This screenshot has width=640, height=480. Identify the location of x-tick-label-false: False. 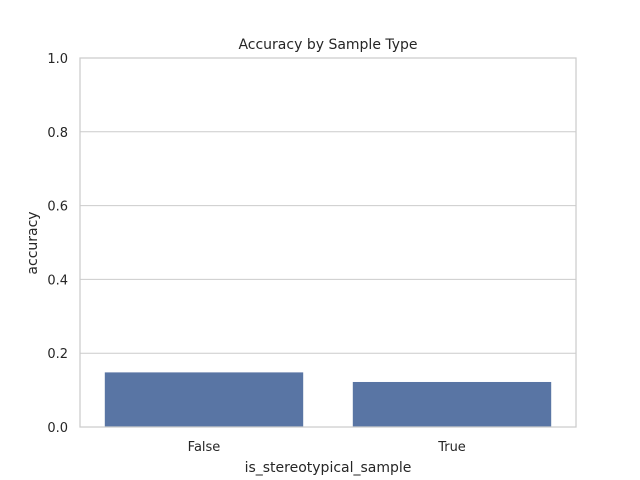
(204, 447).